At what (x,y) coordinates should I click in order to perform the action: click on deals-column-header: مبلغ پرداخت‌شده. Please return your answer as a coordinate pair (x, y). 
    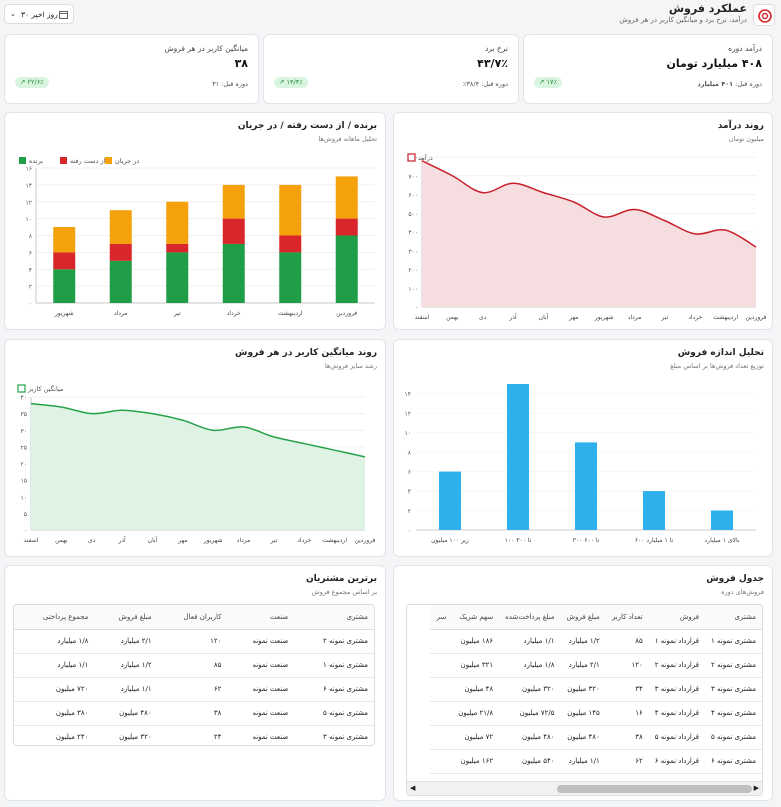
    Looking at the image, I should click on (530, 617).